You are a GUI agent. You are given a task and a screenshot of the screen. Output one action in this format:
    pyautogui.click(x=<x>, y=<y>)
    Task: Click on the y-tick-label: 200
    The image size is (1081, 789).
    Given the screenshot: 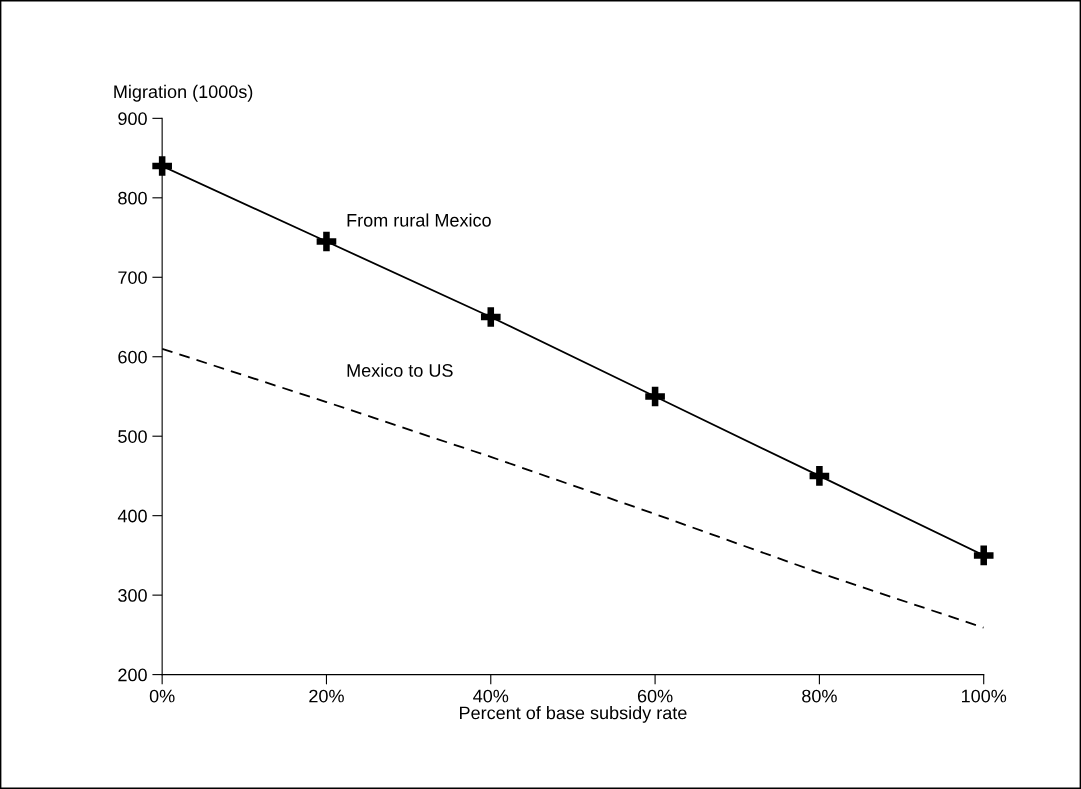 What is the action you would take?
    pyautogui.click(x=132, y=675)
    